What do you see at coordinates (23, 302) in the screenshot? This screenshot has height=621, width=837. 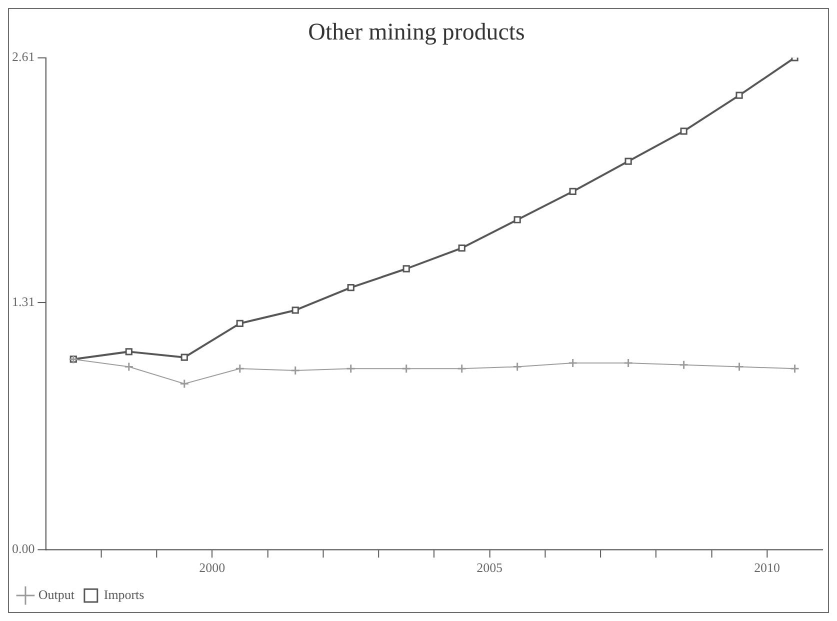 I see `y-tick-label: 1.31` at bounding box center [23, 302].